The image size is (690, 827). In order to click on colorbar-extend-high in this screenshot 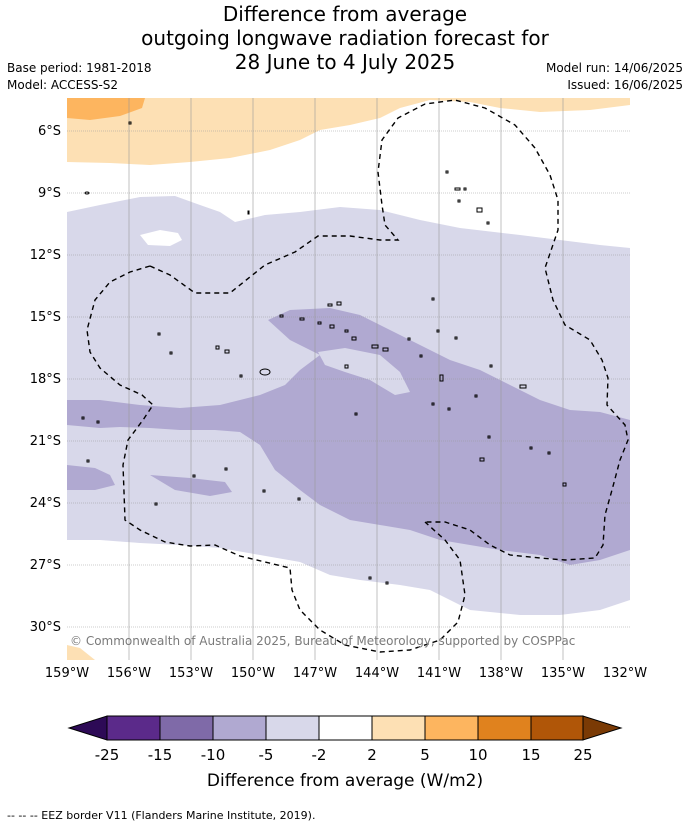, I will do `click(602, 728)`.